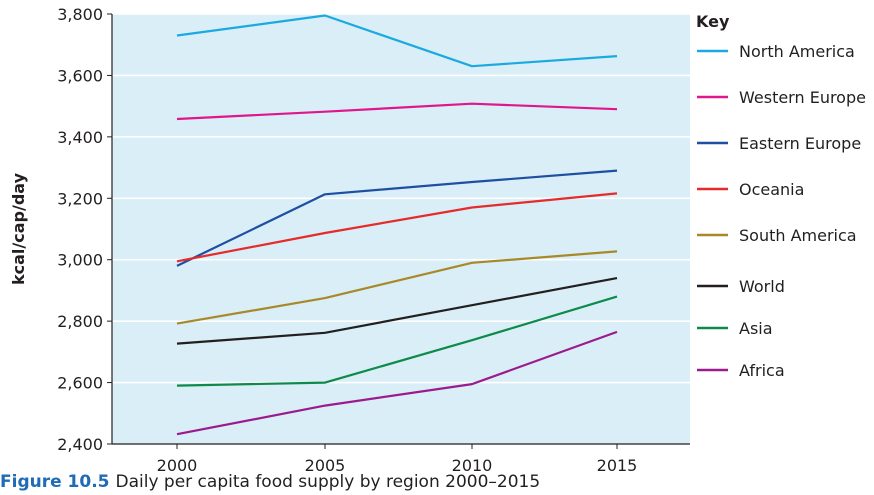  I want to click on y-tick-labels: 2,400 2,600 2,800 3,000 3,200 3,400 3,600 3,800, so click(84, 229).